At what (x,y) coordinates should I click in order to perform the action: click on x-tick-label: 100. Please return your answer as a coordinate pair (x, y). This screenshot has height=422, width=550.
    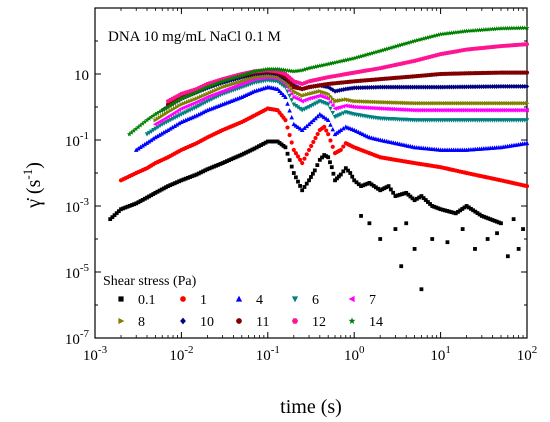
    Looking at the image, I should click on (354, 354).